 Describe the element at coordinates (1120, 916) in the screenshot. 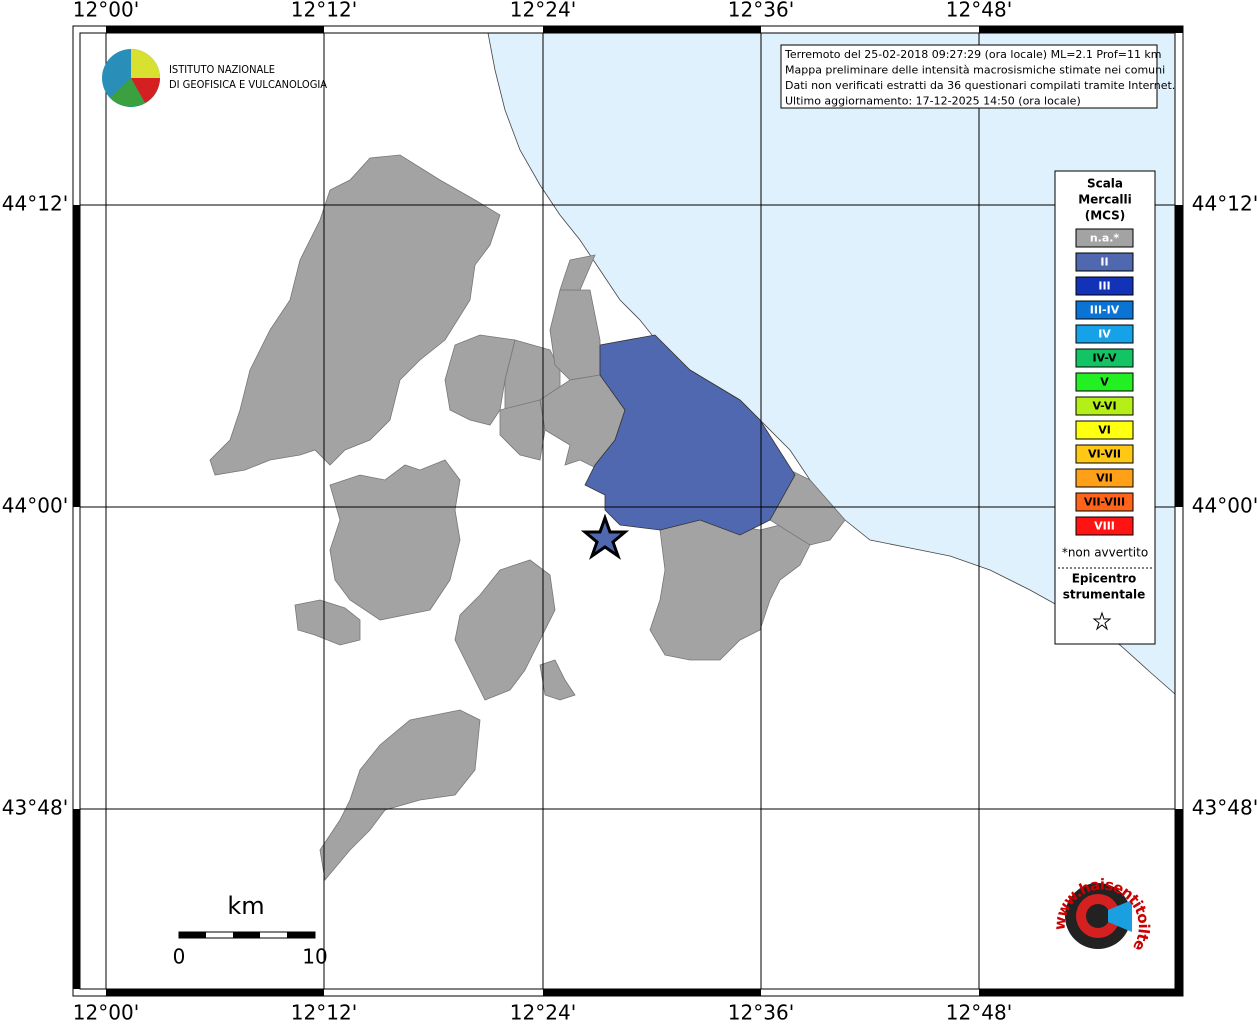

I see `site-logo-speaker` at that location.